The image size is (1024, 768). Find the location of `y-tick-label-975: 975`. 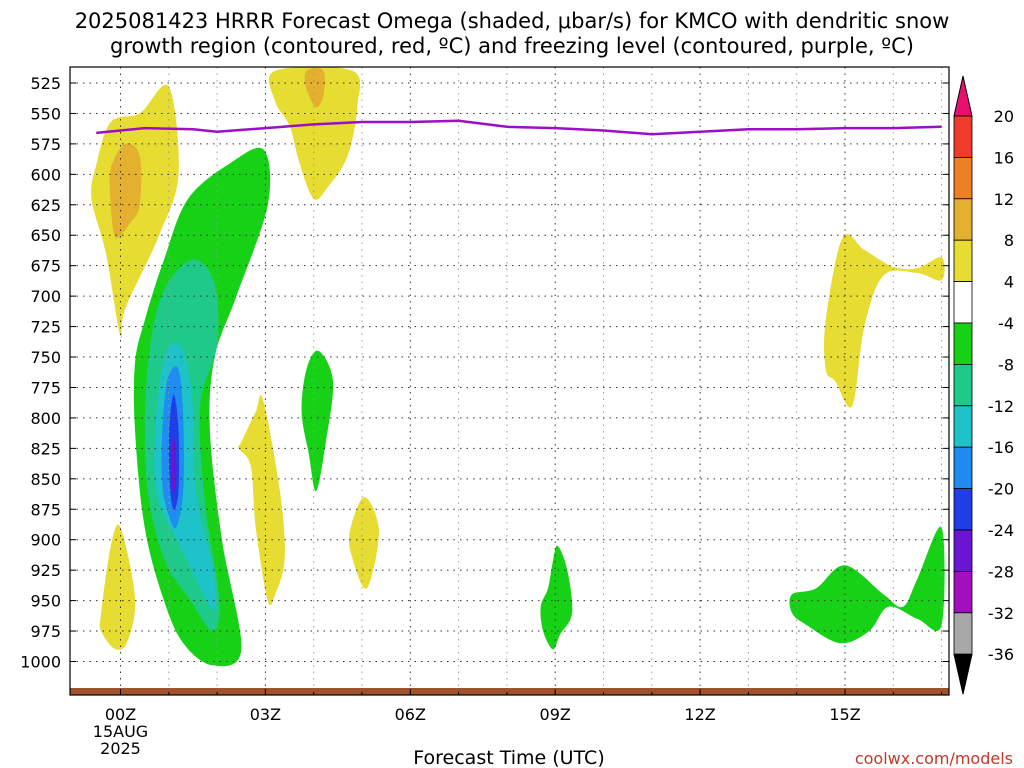

y-tick-label-975: 975 is located at coordinates (45, 631).